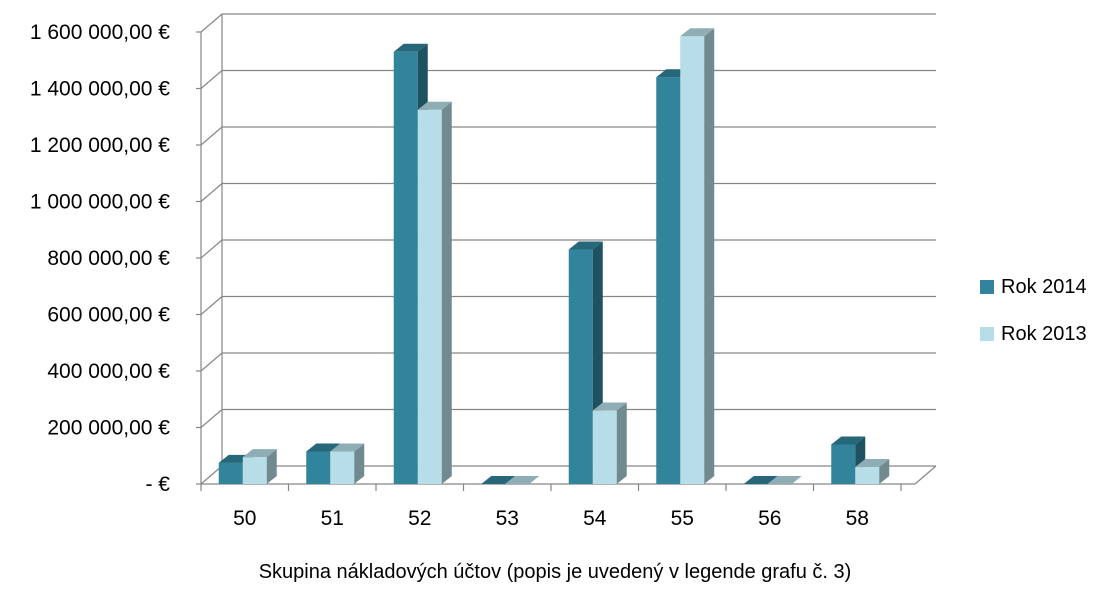 Image resolution: width=1102 pixels, height=590 pixels. Describe the element at coordinates (108, 371) in the screenshot. I see `y-tick-label: 400 000,00 €` at that location.